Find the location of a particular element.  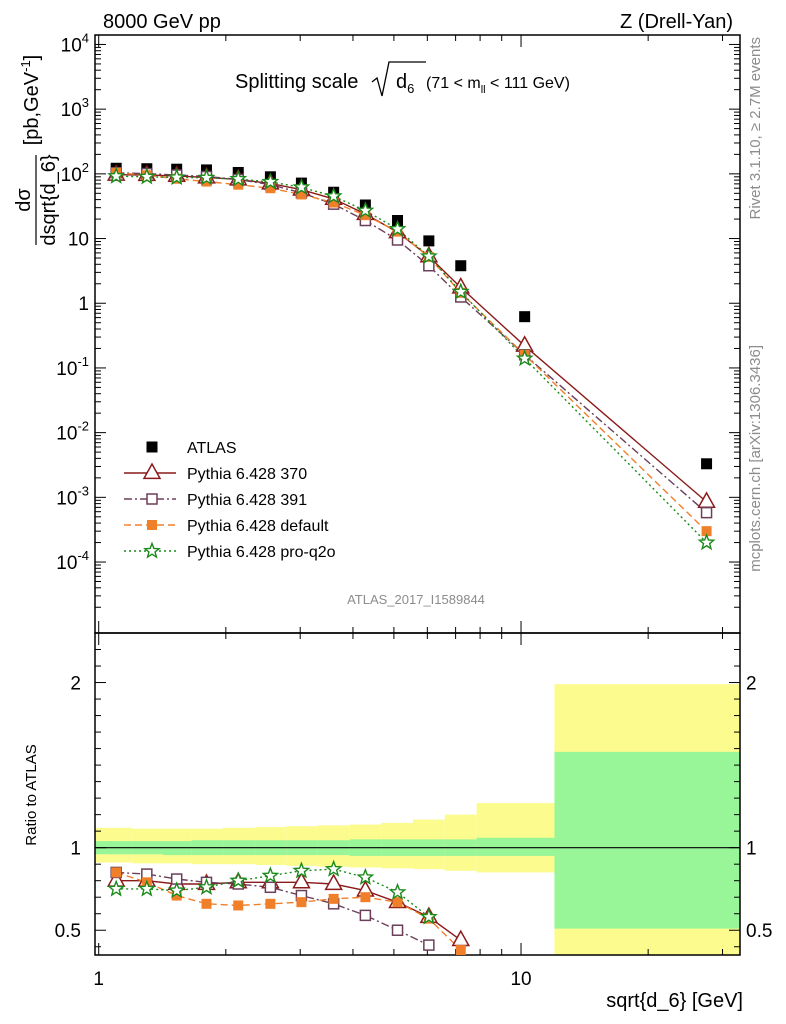

total-uncertainty-band is located at coordinates (515, 838).